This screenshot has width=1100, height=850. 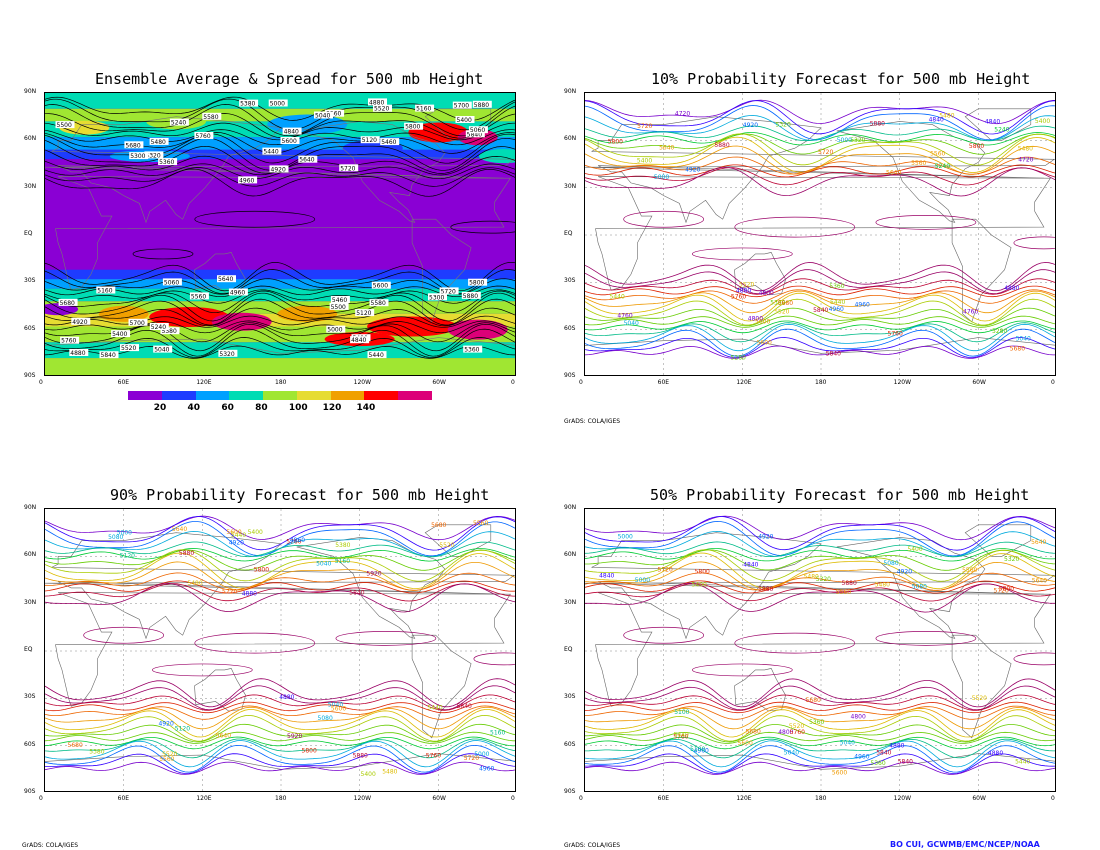 I want to click on lat-tick-label: 30N, so click(x=30, y=602).